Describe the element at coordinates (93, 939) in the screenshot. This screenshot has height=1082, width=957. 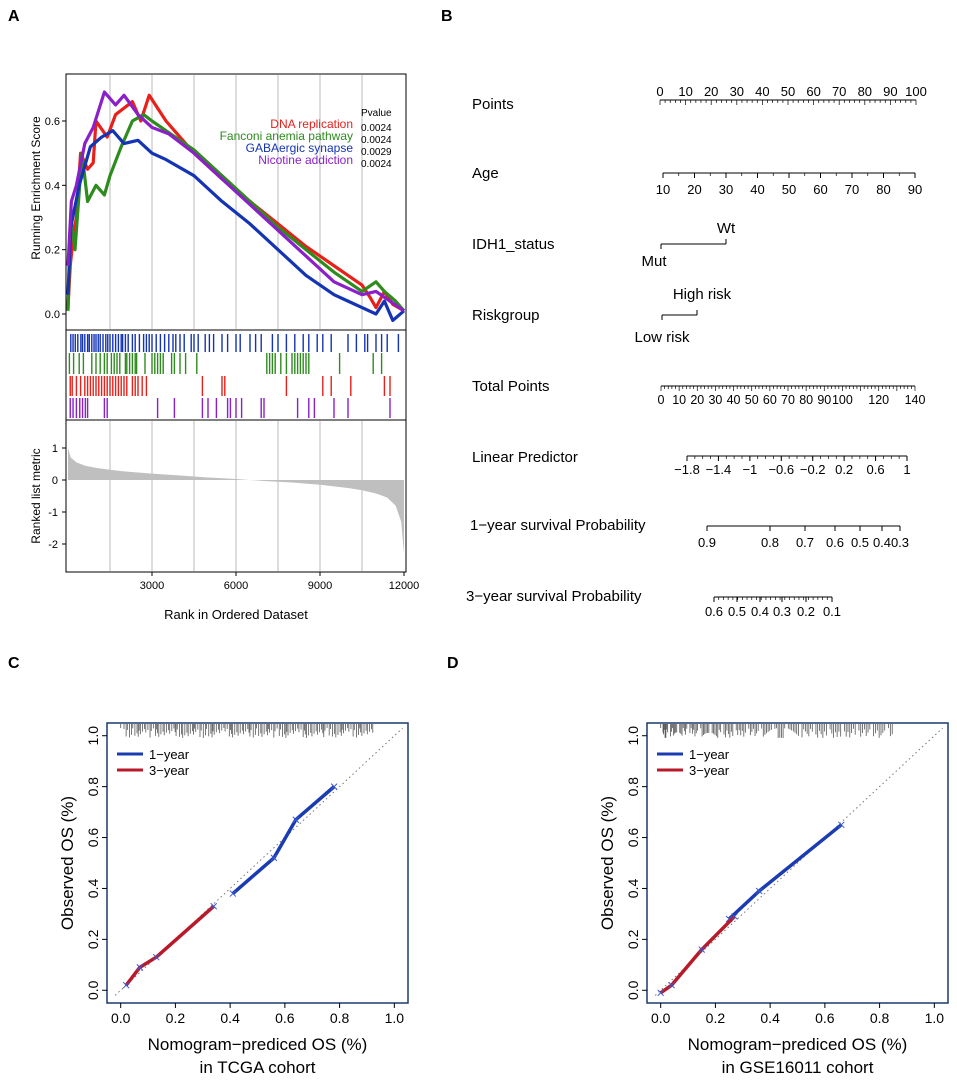
I see `cal-ytick-label: 0.2` at that location.